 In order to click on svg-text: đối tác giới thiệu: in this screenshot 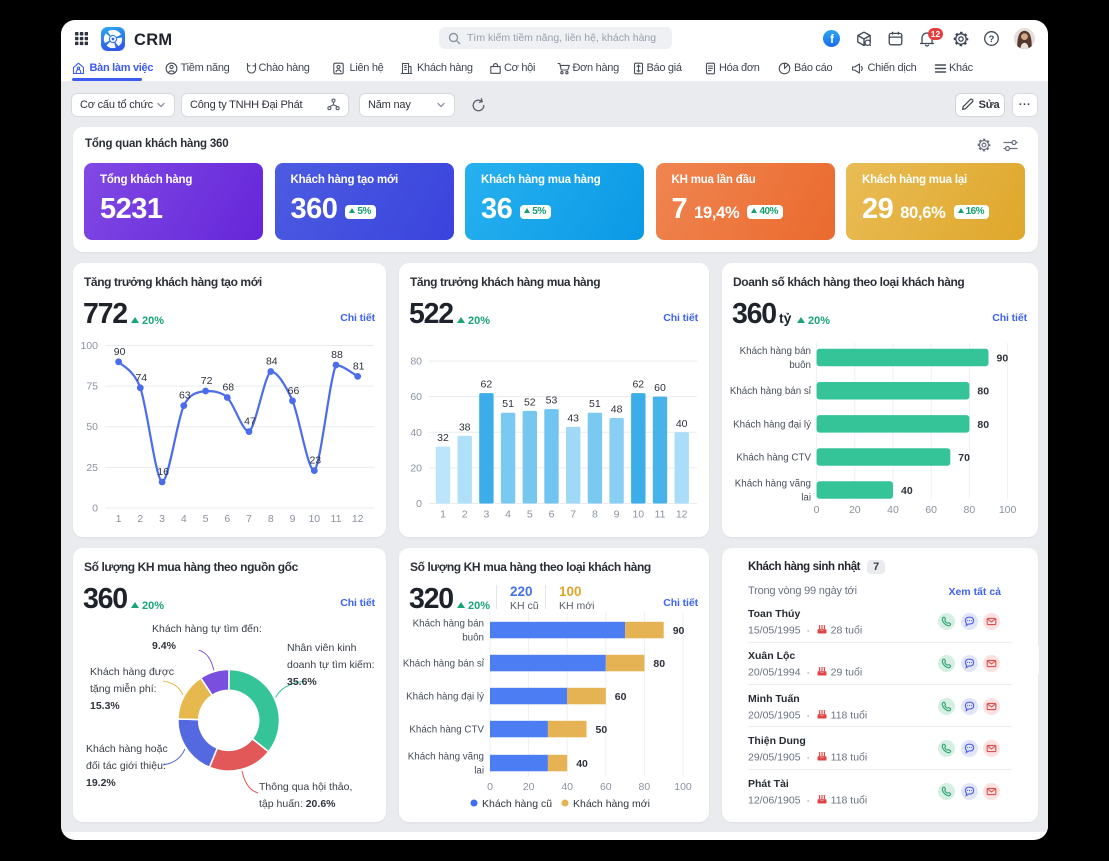, I will do `click(126, 766)`.